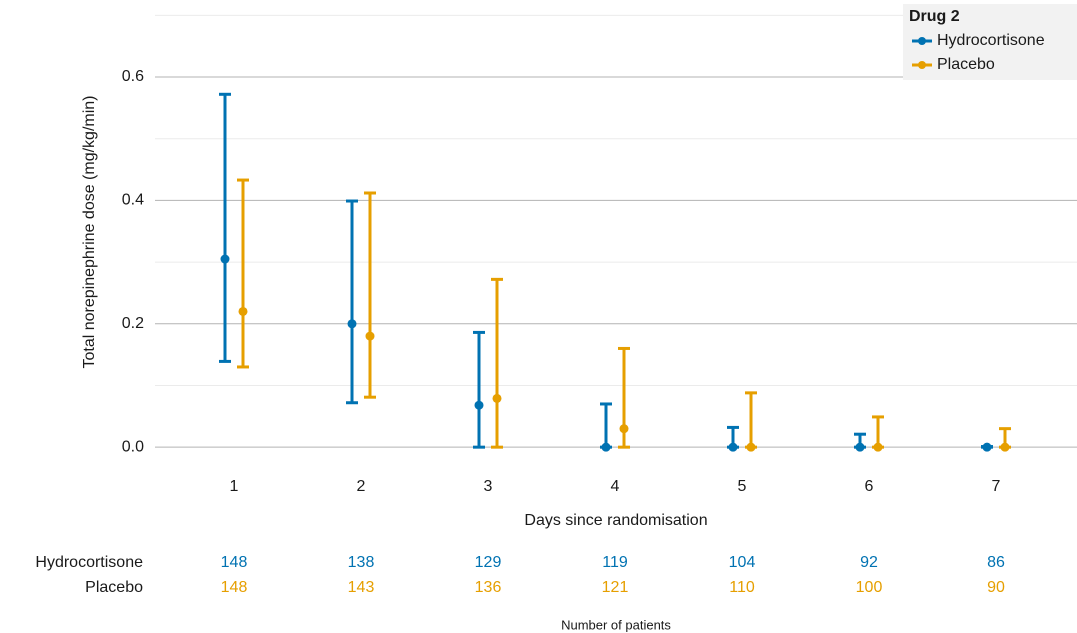 The height and width of the screenshot is (633, 1077). What do you see at coordinates (742, 587) in the screenshot?
I see `table-count: 110` at bounding box center [742, 587].